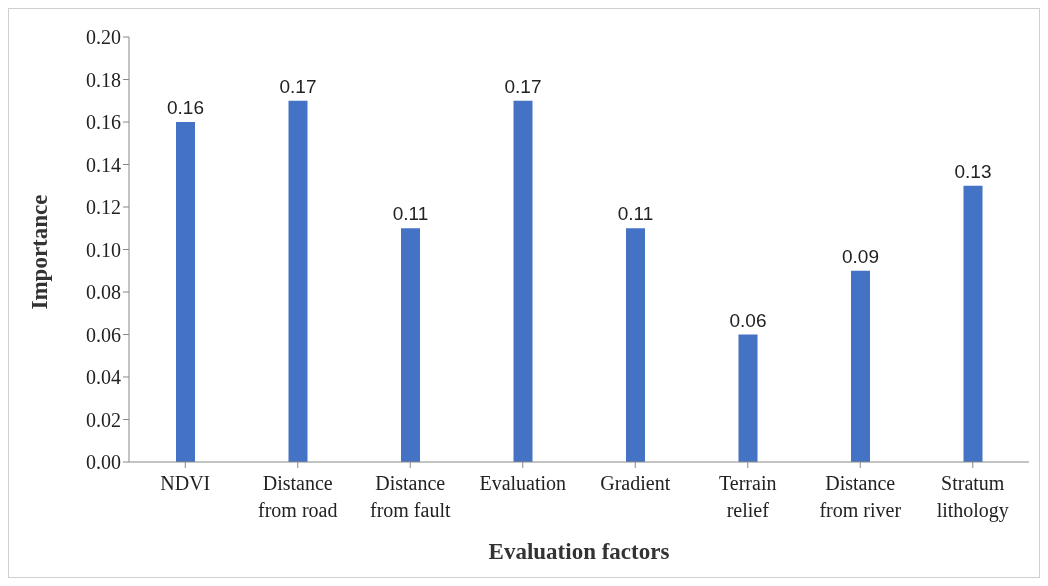 This screenshot has height=586, width=1048. What do you see at coordinates (523, 483) in the screenshot?
I see `x-tick-label: Evaluation` at bounding box center [523, 483].